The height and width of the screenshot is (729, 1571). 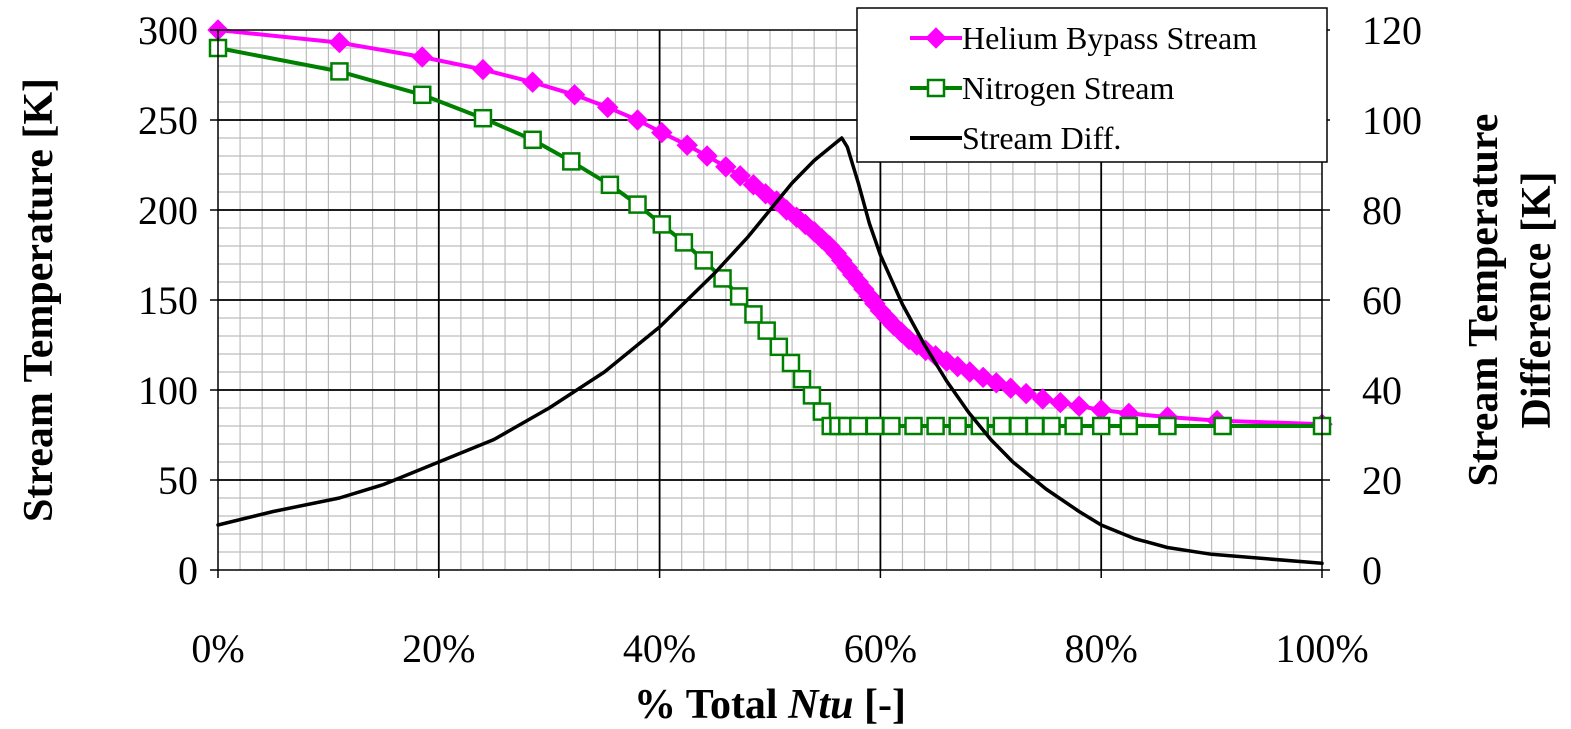 I want to click on x-tick-label: 0%, so click(x=217, y=648).